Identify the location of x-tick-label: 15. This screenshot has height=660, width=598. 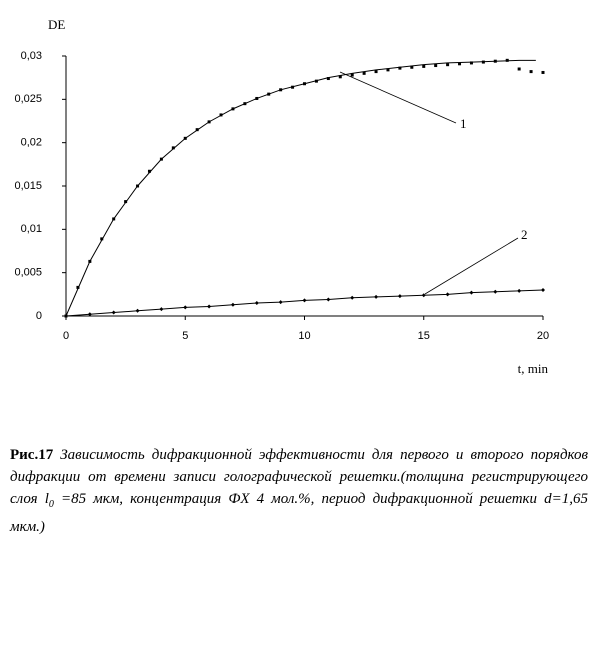
(424, 336).